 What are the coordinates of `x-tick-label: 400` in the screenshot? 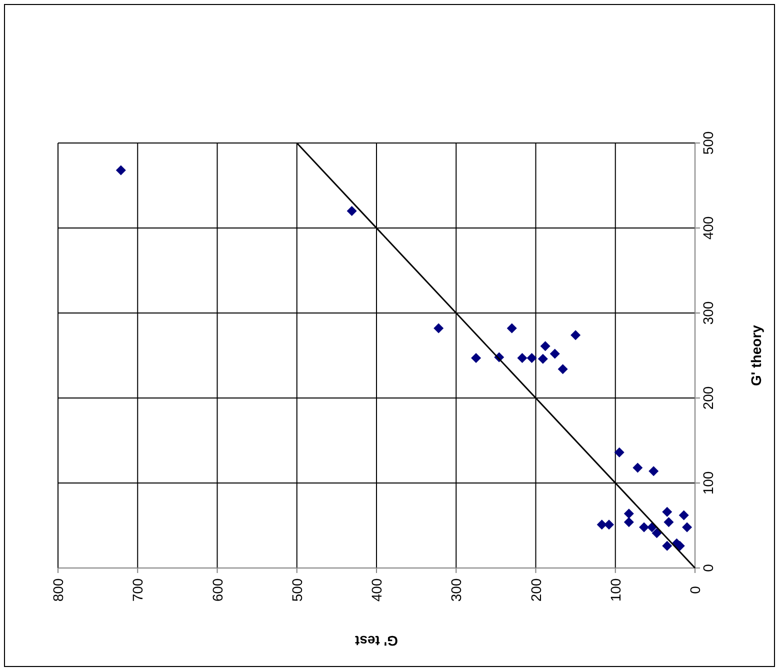 It's located at (376, 590).